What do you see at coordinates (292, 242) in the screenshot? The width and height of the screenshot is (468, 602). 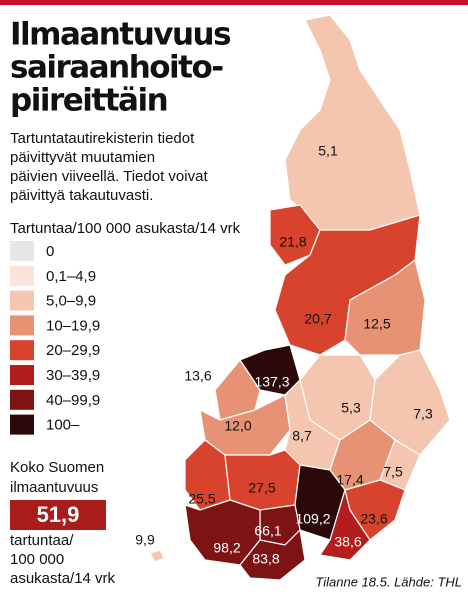 I see `region-label: 21,8` at bounding box center [292, 242].